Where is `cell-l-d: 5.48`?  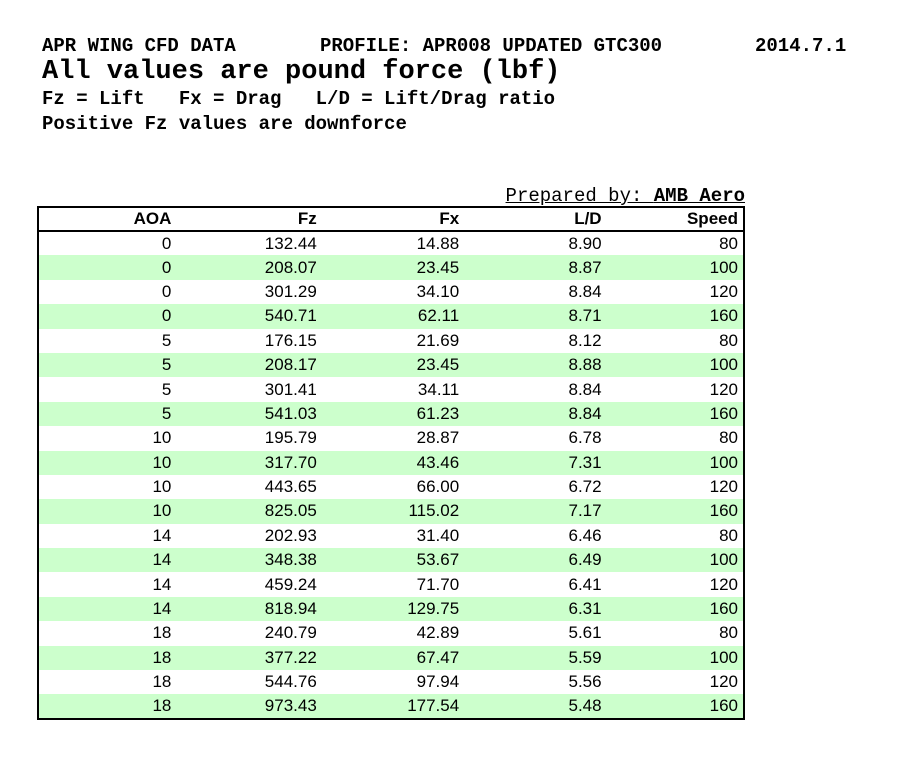 cell-l-d: 5.48 is located at coordinates (535, 706).